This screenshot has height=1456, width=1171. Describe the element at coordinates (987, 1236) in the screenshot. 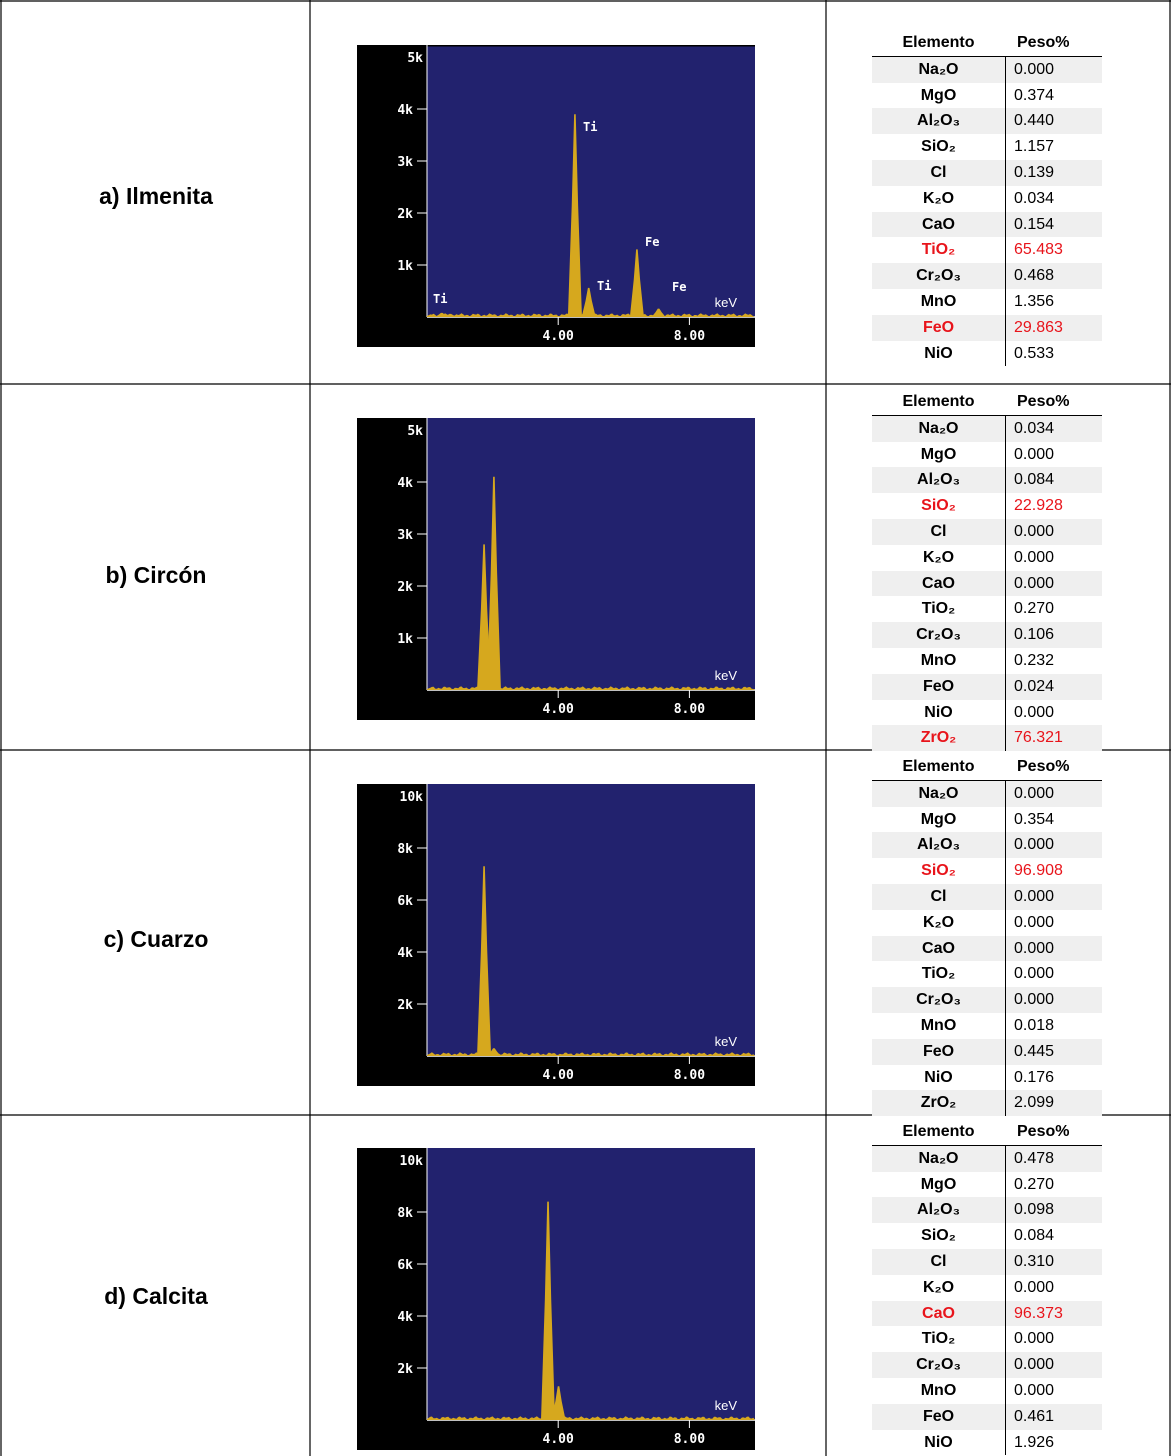

I see `table-row: SiO₂ 0.084` at that location.